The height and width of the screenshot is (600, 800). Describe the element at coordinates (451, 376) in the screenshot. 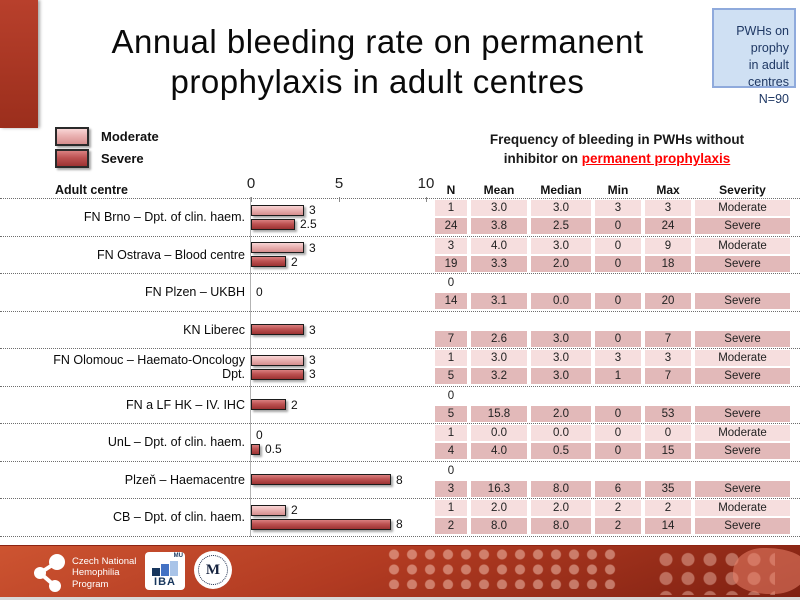

I see `cell-n: 5` at that location.